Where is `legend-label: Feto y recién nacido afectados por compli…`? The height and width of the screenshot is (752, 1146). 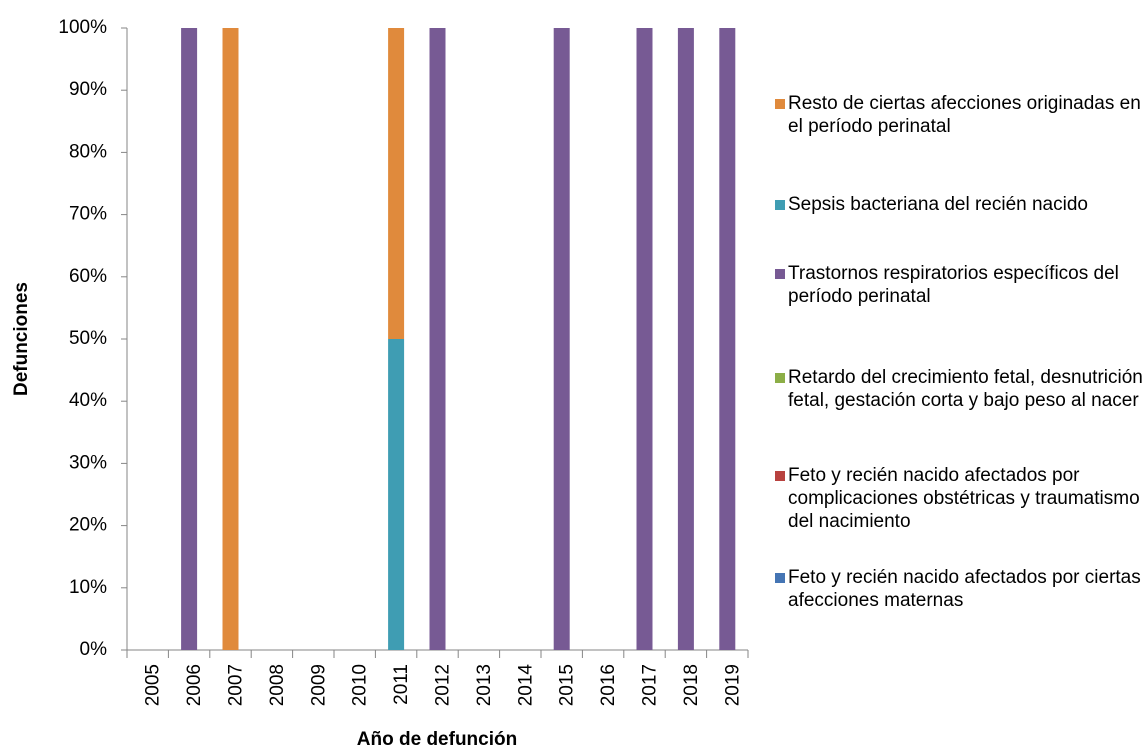
legend-label: Feto y recién nacido afectados por compli… is located at coordinates (964, 498).